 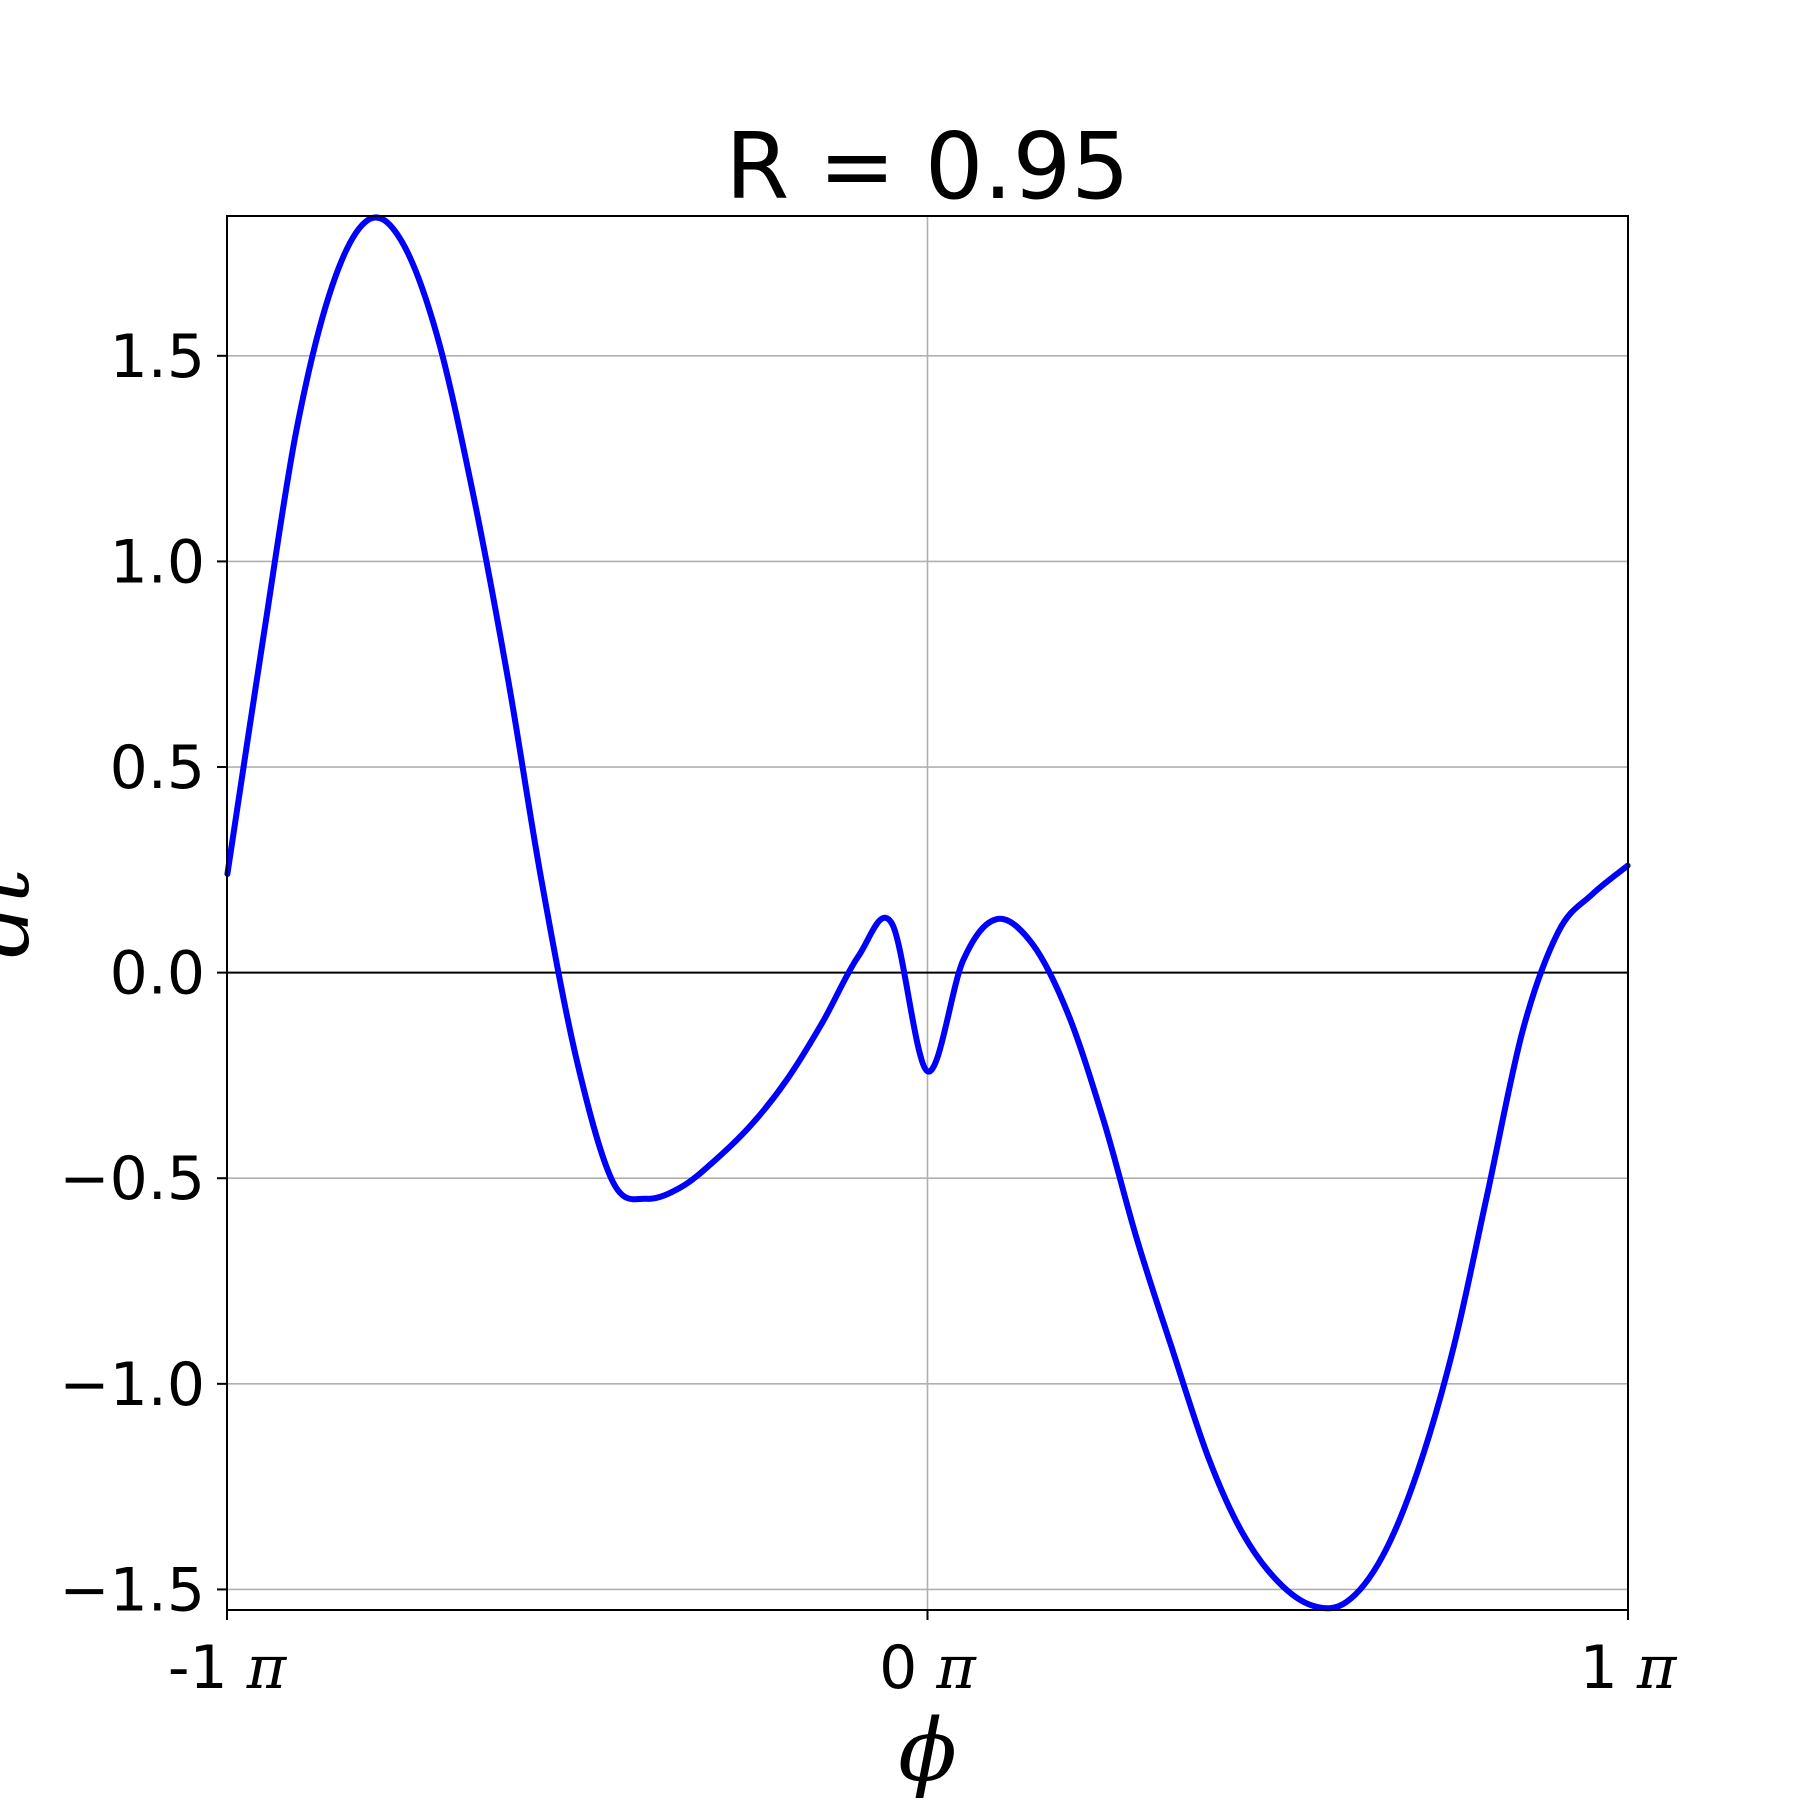 What do you see at coordinates (928, 1668) in the screenshot?
I see `x-tick-label: 0 π` at bounding box center [928, 1668].